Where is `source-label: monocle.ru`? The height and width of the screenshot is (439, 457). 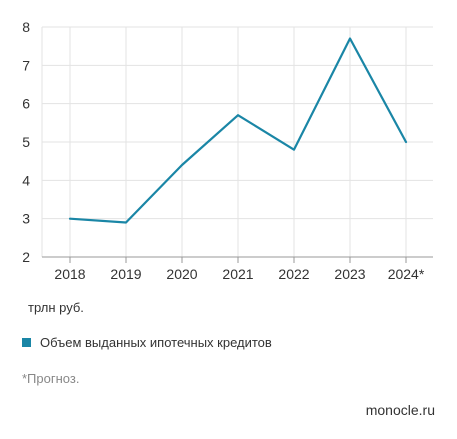
source-label: monocle.ru is located at coordinates (400, 410).